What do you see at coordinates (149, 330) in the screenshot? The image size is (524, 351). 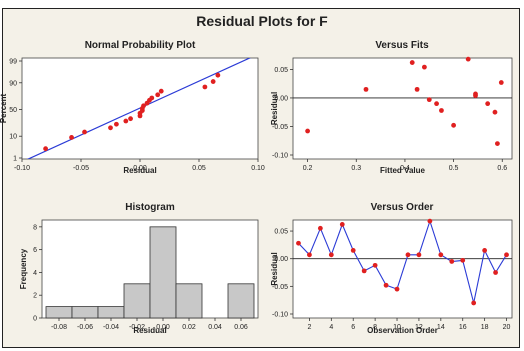 I see `x-axis-label-2: Residual` at bounding box center [149, 330].